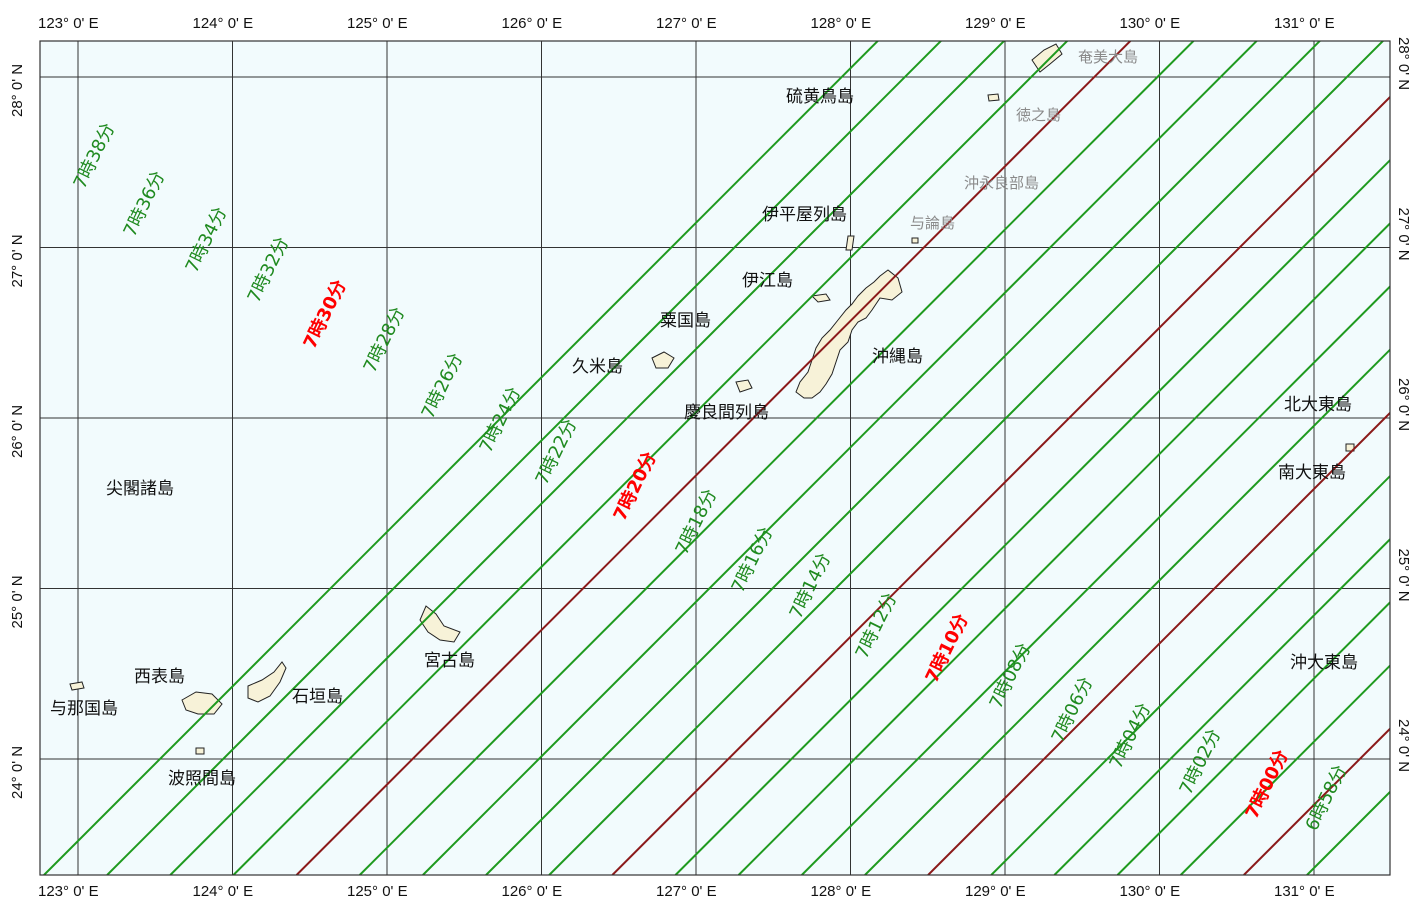 This screenshot has width=1409, height=904. What do you see at coordinates (377, 23) in the screenshot?
I see `longitude-label-top: 125° 0' E` at bounding box center [377, 23].